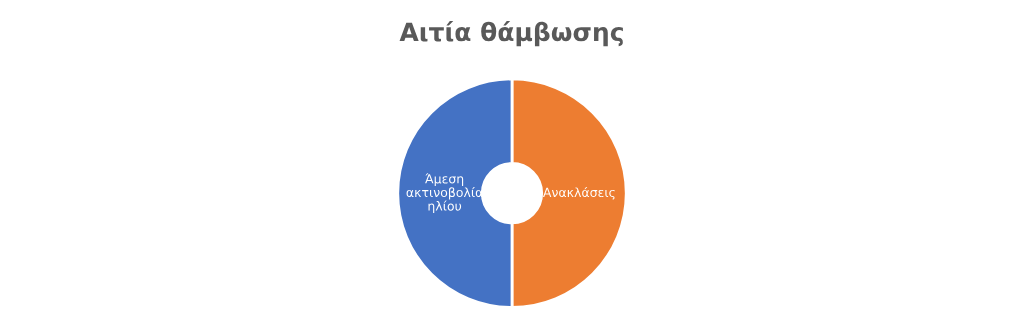 Image resolution: width=1024 pixels, height=336 pixels. What do you see at coordinates (511, 33) in the screenshot?
I see `chart-title: Αιτία θάμβωσης` at bounding box center [511, 33].